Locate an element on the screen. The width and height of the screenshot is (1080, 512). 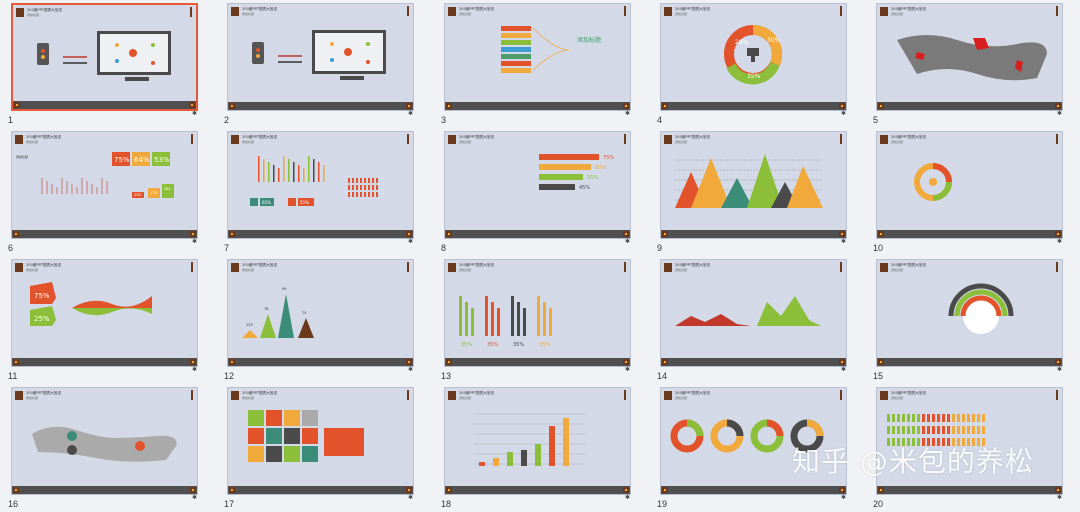
slide-thumbnail-8: 200套PPT图表大放送 添加标题 75% 60% 55% 45% 8 ✱ is located at coordinates (541, 192).